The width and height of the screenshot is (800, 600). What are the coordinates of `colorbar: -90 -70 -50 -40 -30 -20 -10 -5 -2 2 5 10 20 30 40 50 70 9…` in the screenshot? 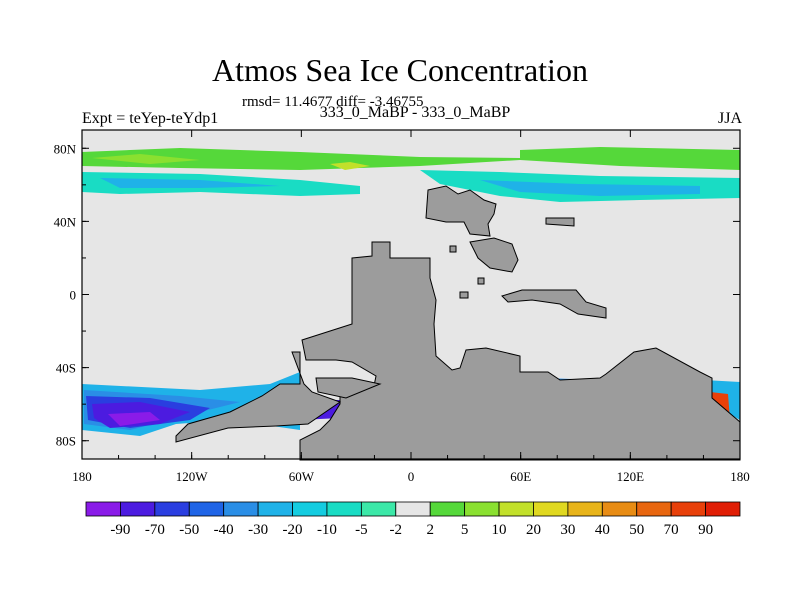 It's located at (413, 519).